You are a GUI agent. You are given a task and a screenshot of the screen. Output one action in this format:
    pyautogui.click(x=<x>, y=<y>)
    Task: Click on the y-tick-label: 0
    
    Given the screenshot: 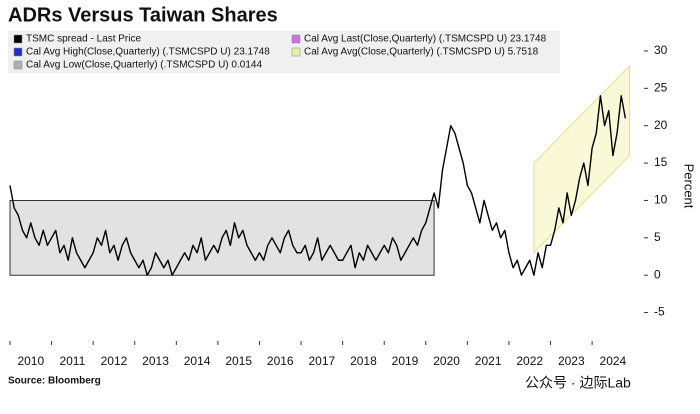 What is the action you would take?
    pyautogui.click(x=657, y=274)
    